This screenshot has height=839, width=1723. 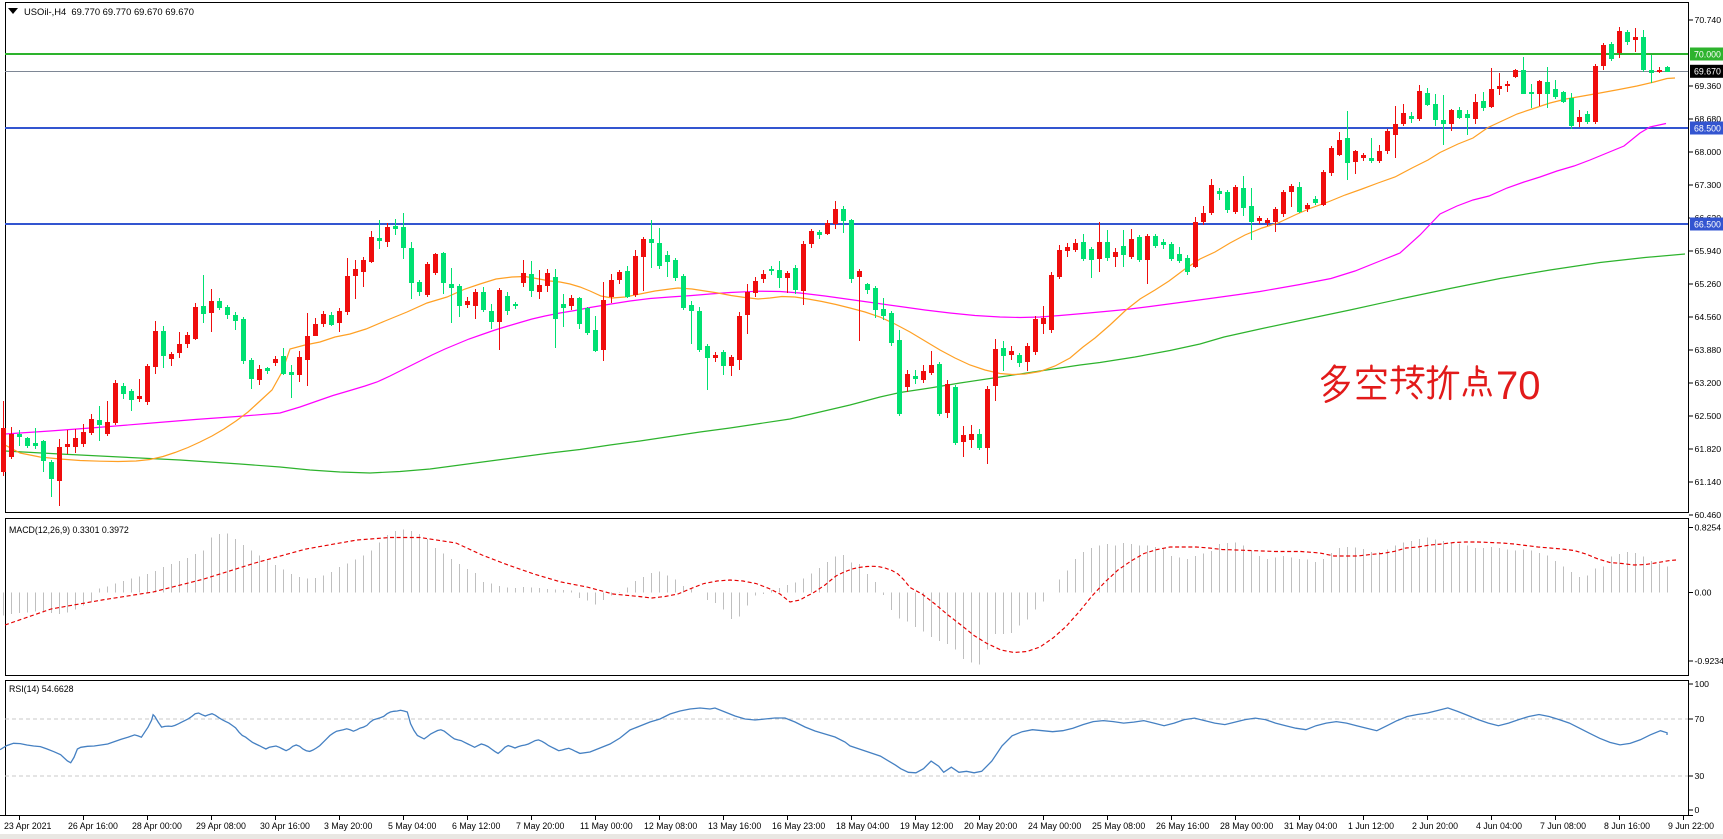 I want to click on svg-text: 60.460, so click(x=1708, y=515).